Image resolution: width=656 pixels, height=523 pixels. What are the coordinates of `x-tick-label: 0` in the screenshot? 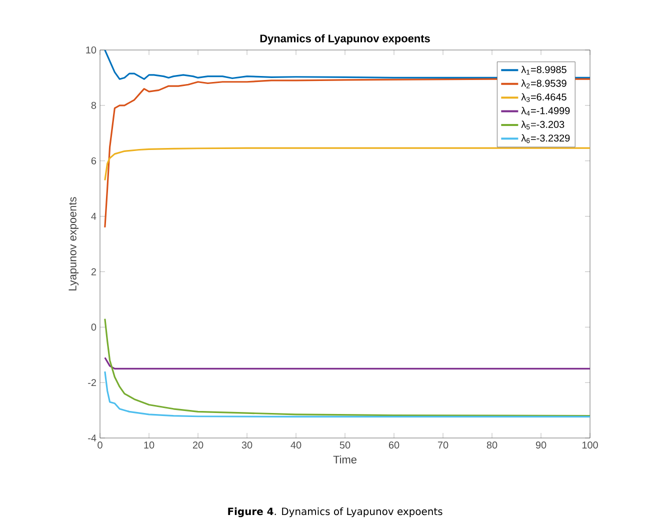 It's located at (100, 445).